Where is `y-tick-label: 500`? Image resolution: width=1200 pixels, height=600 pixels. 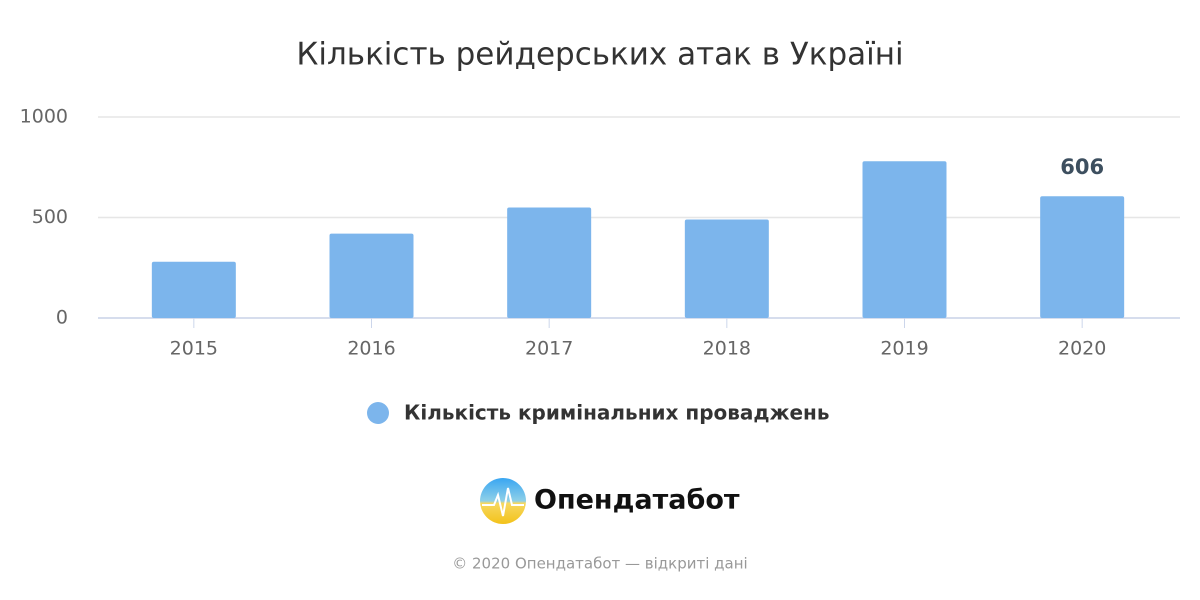
y-tick-label: 500 is located at coordinates (50, 217).